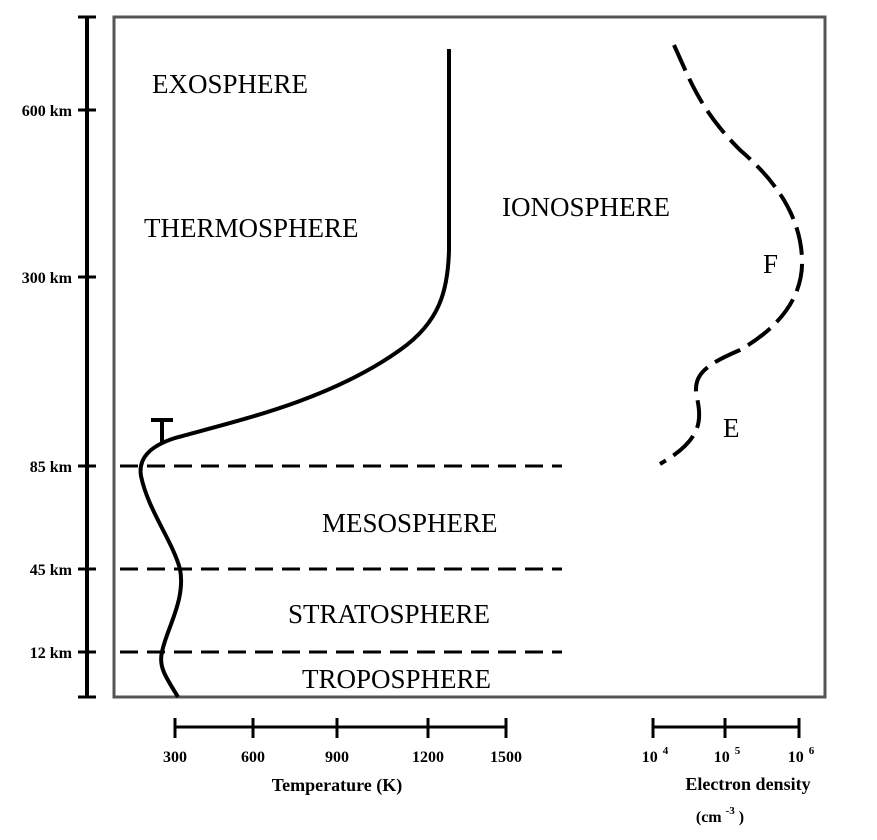  What do you see at coordinates (731, 428) in the screenshot?
I see `e-region-label: E` at bounding box center [731, 428].